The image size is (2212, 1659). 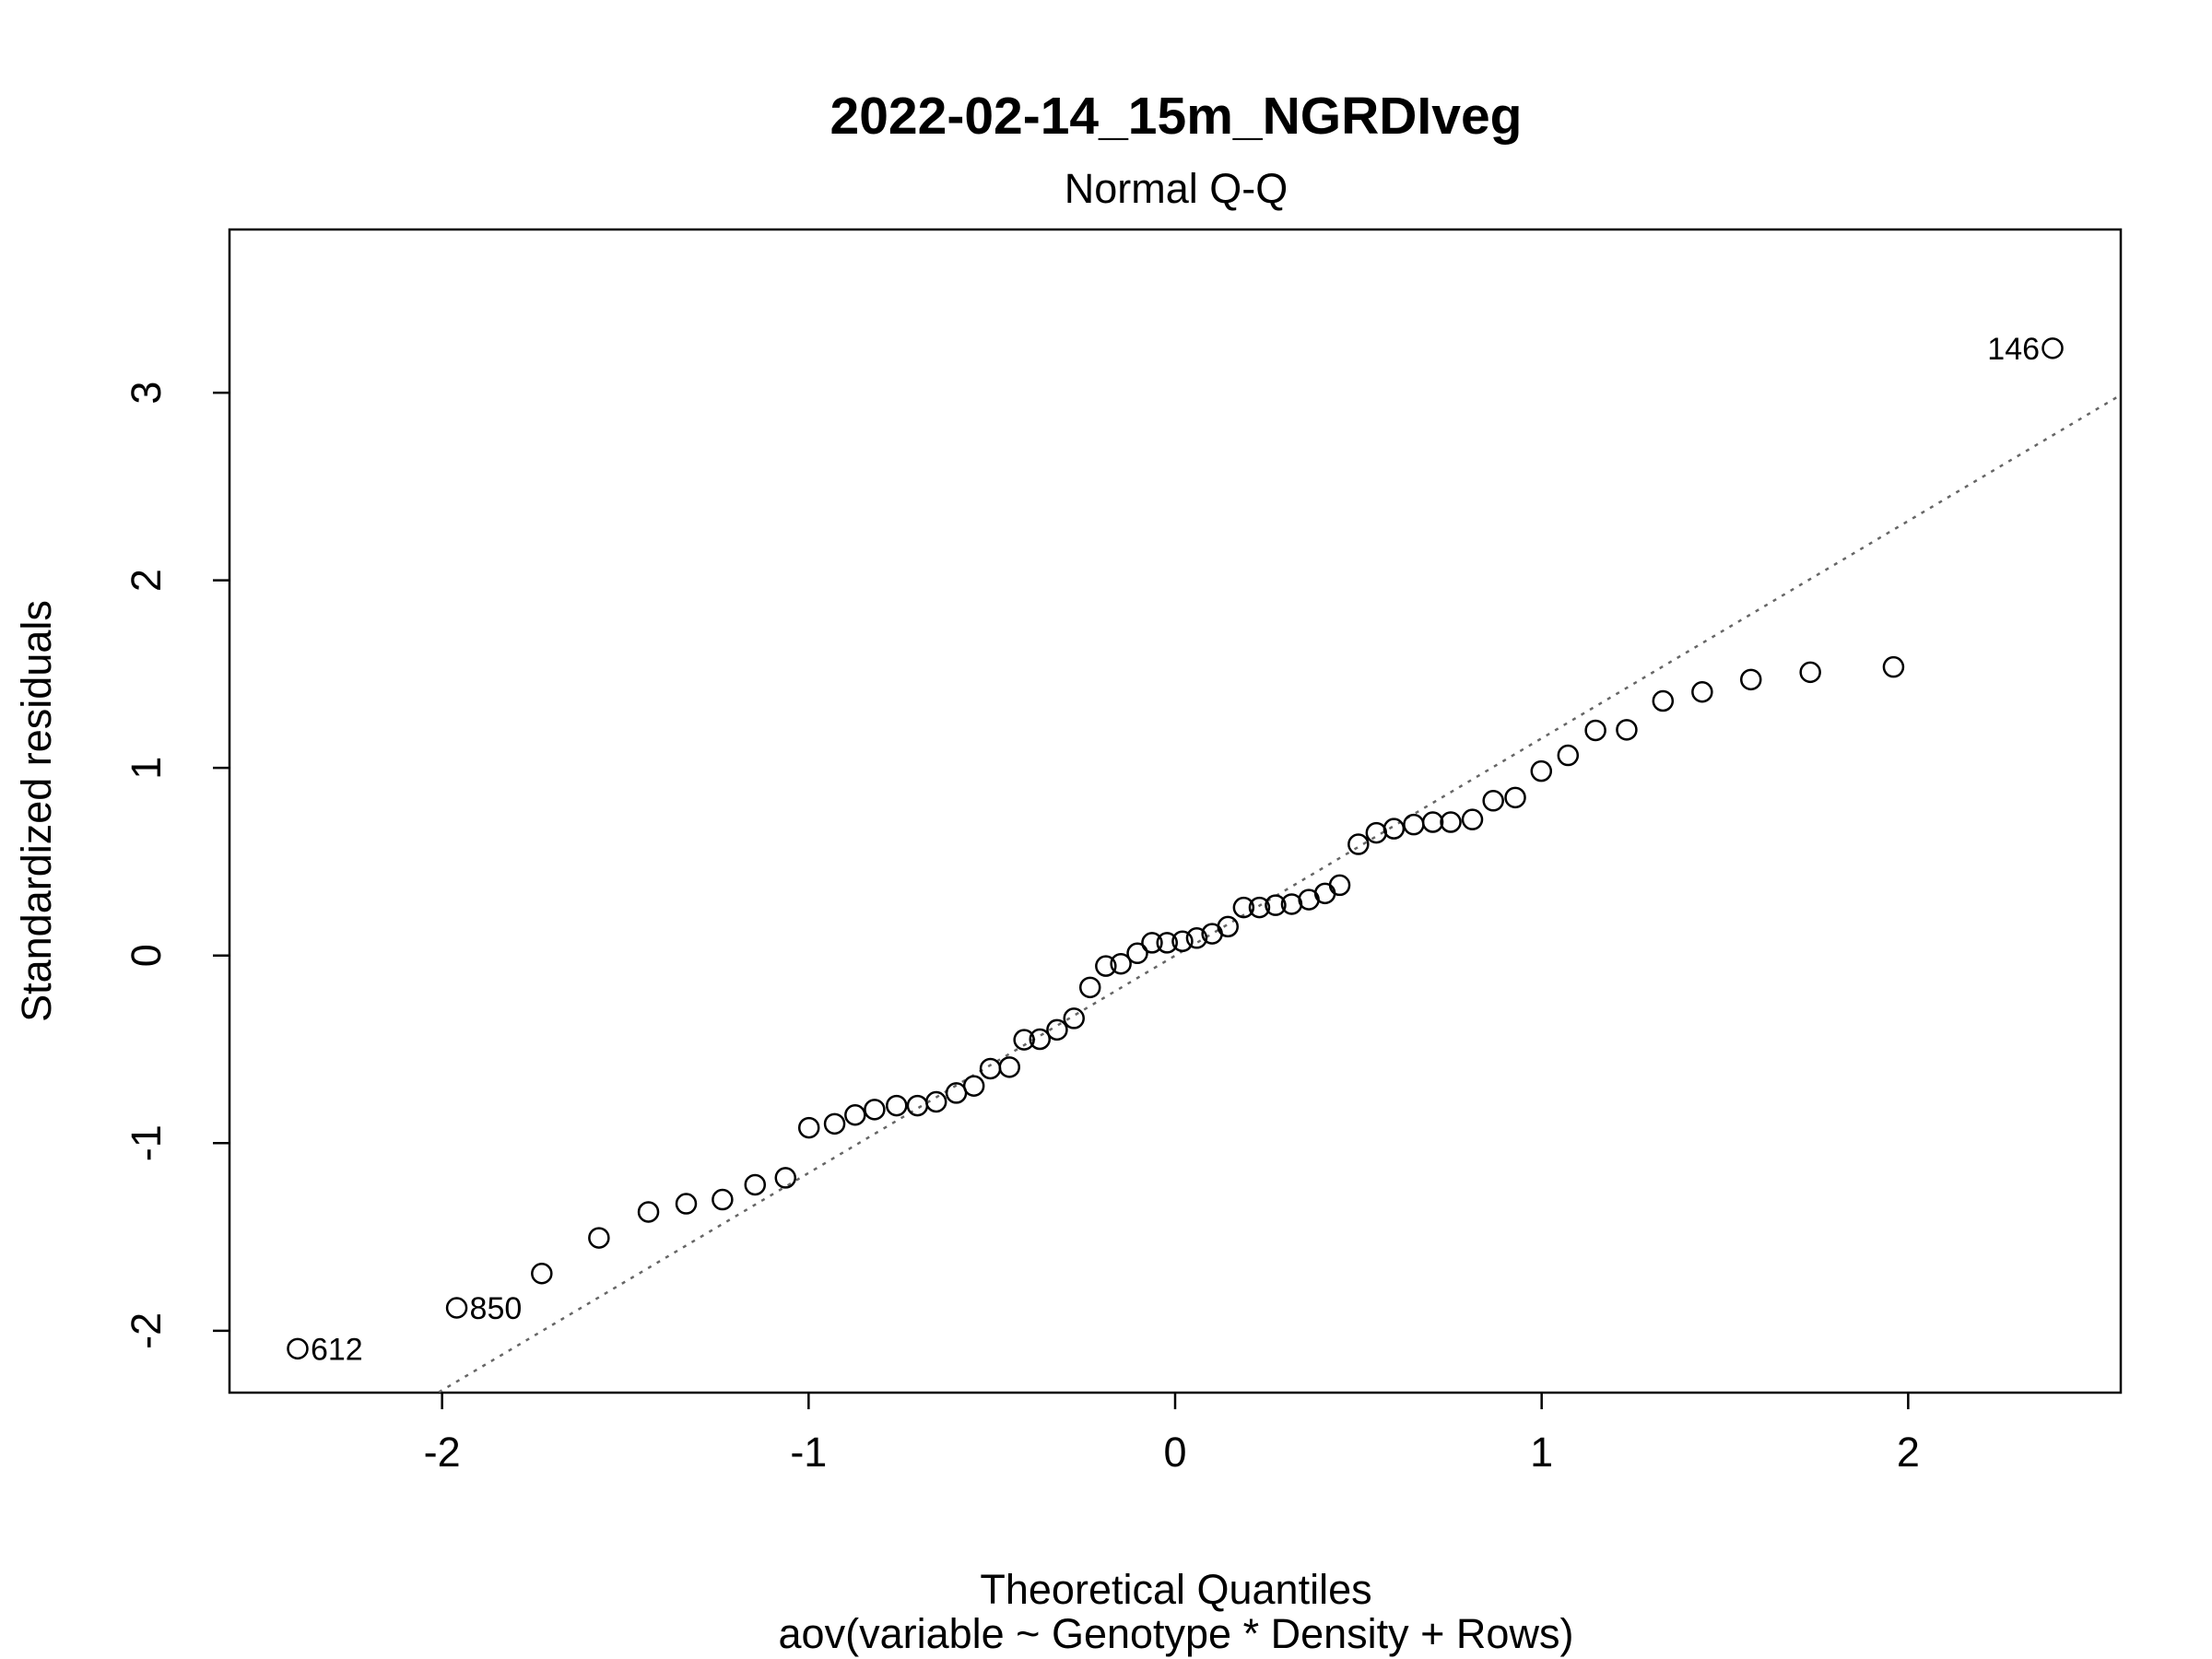 I want to click on point-label: 612, so click(x=337, y=1349).